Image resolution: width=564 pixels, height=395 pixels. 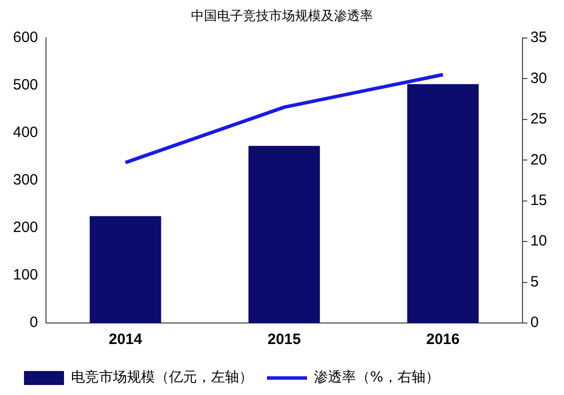 I want to click on y-tick-label: 400, so click(x=25, y=133).